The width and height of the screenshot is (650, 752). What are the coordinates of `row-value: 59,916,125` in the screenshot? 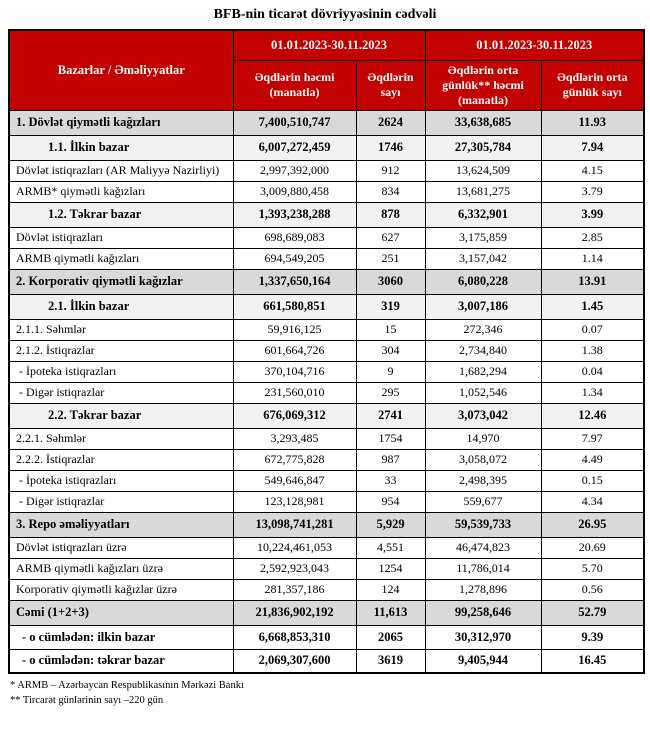 It's located at (294, 329).